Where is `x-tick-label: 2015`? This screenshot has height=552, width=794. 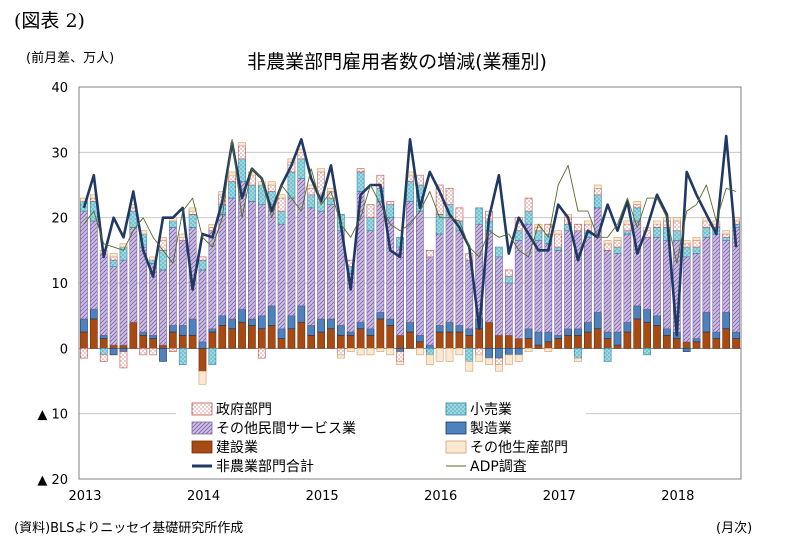 x-tick-label: 2015 is located at coordinates (322, 496).